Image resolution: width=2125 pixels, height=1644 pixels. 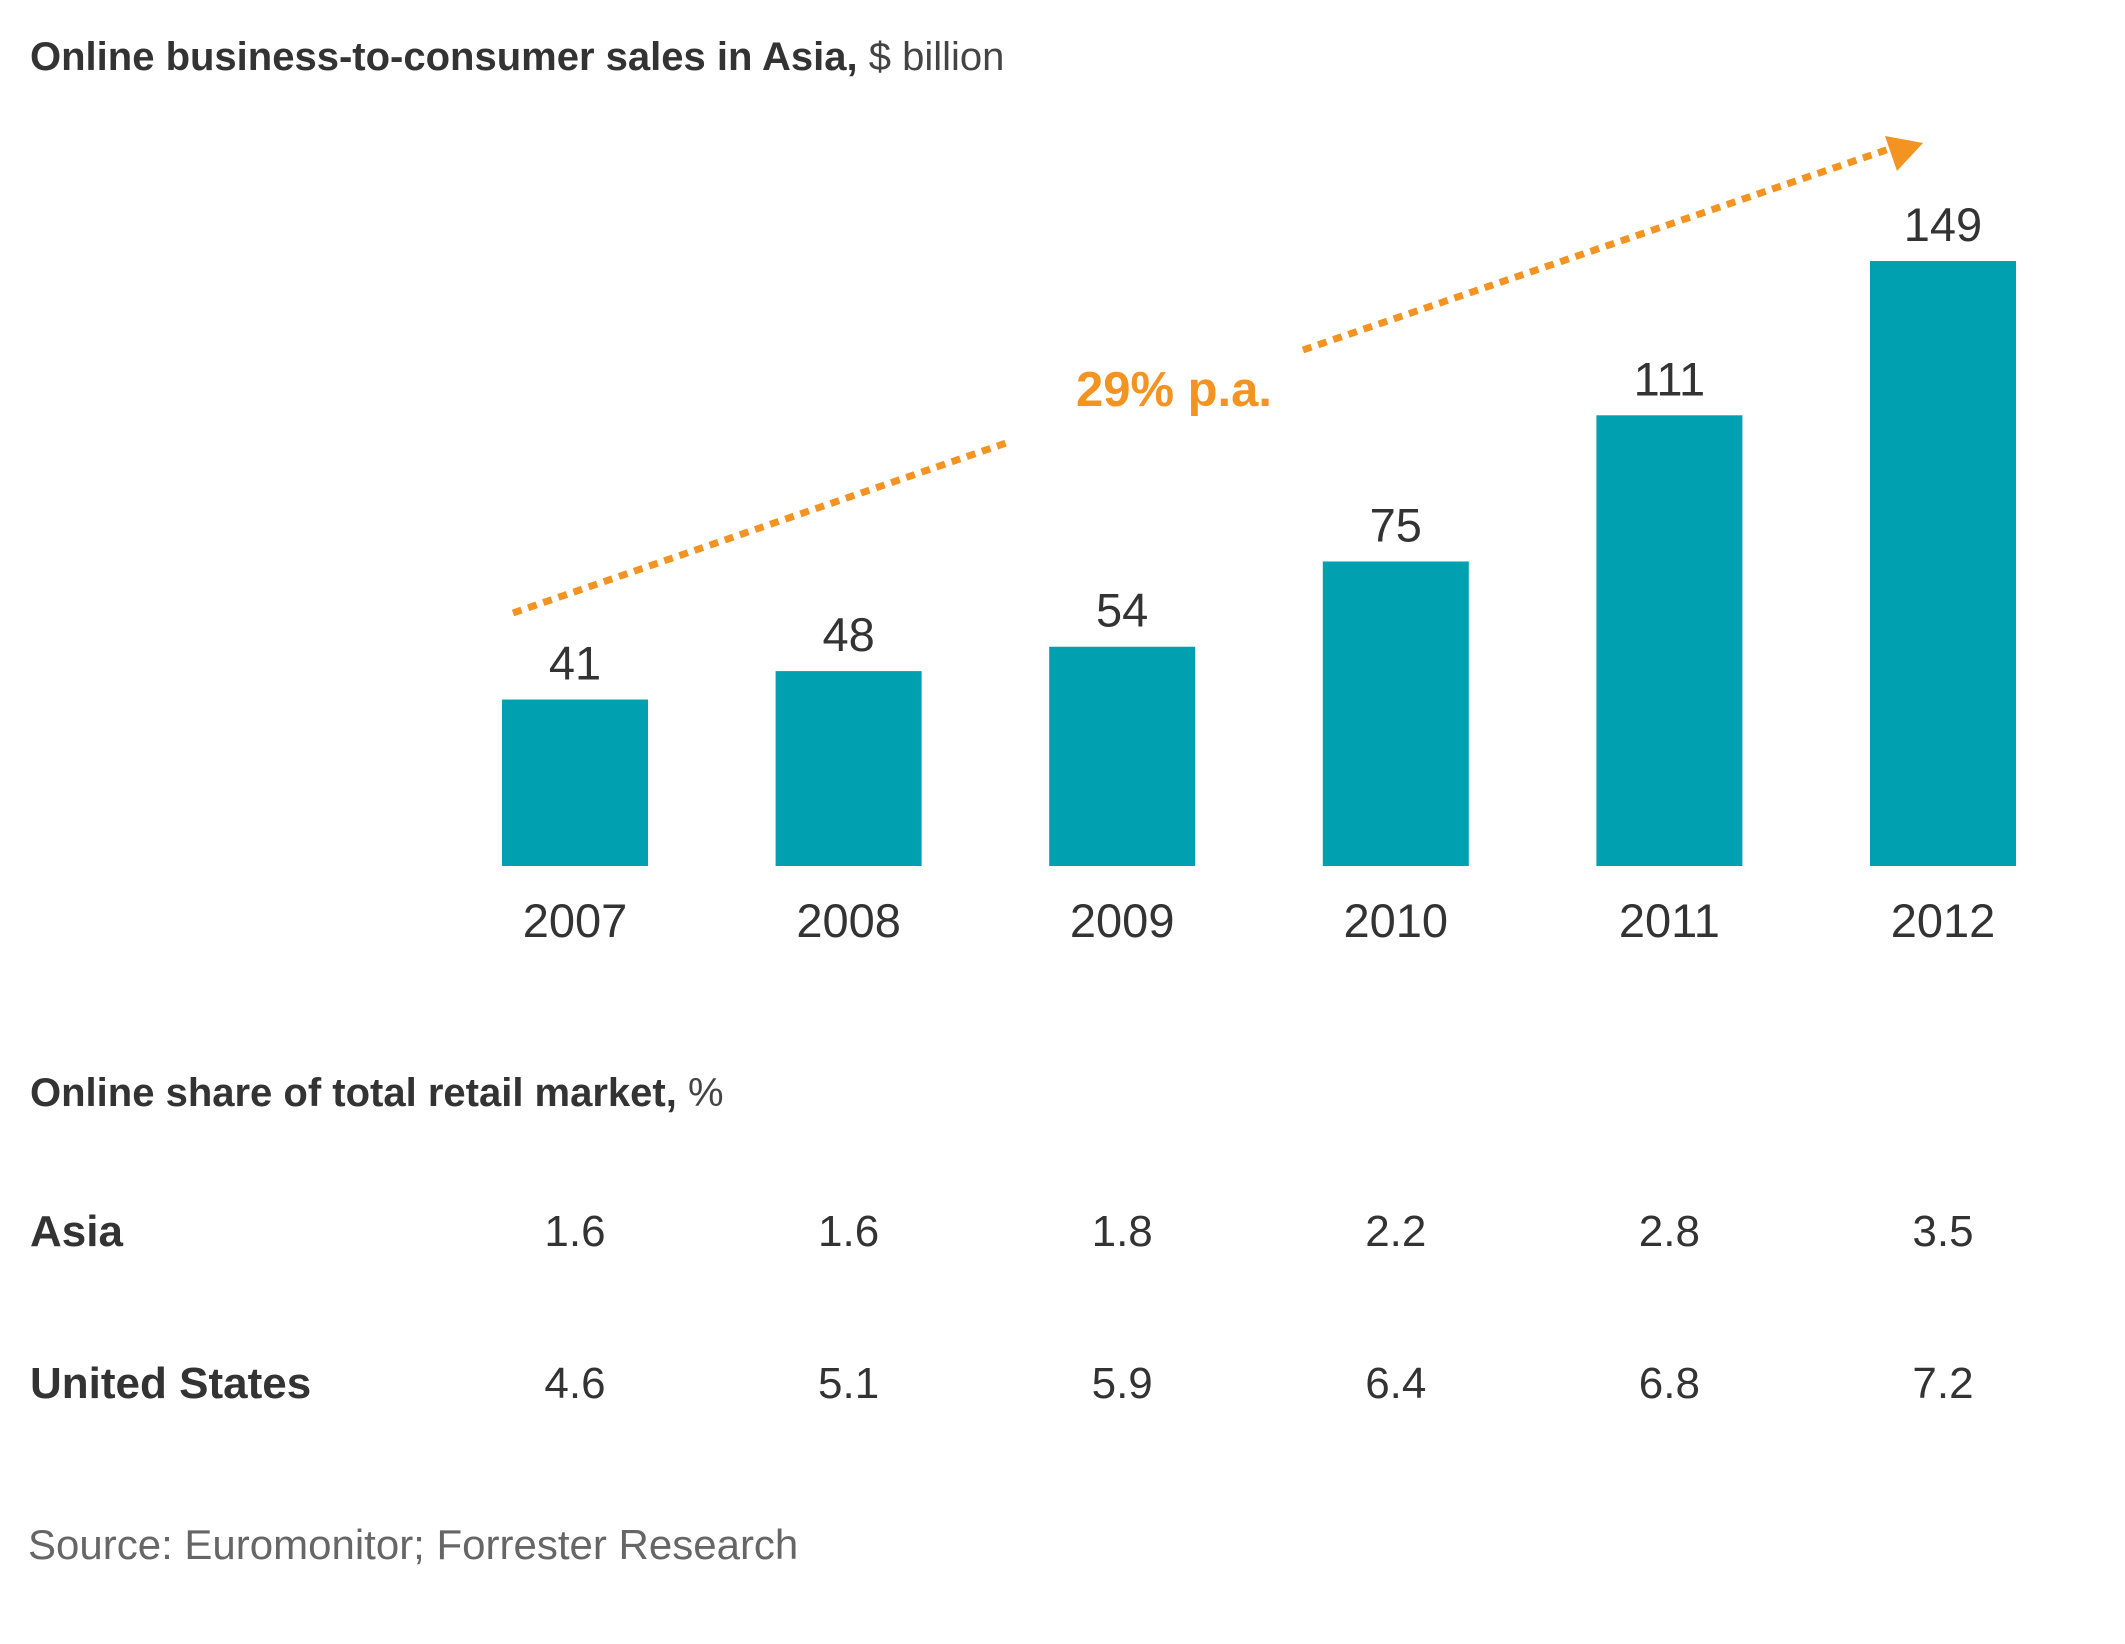 What do you see at coordinates (848, 920) in the screenshot?
I see `x-tick-label: 2008` at bounding box center [848, 920].